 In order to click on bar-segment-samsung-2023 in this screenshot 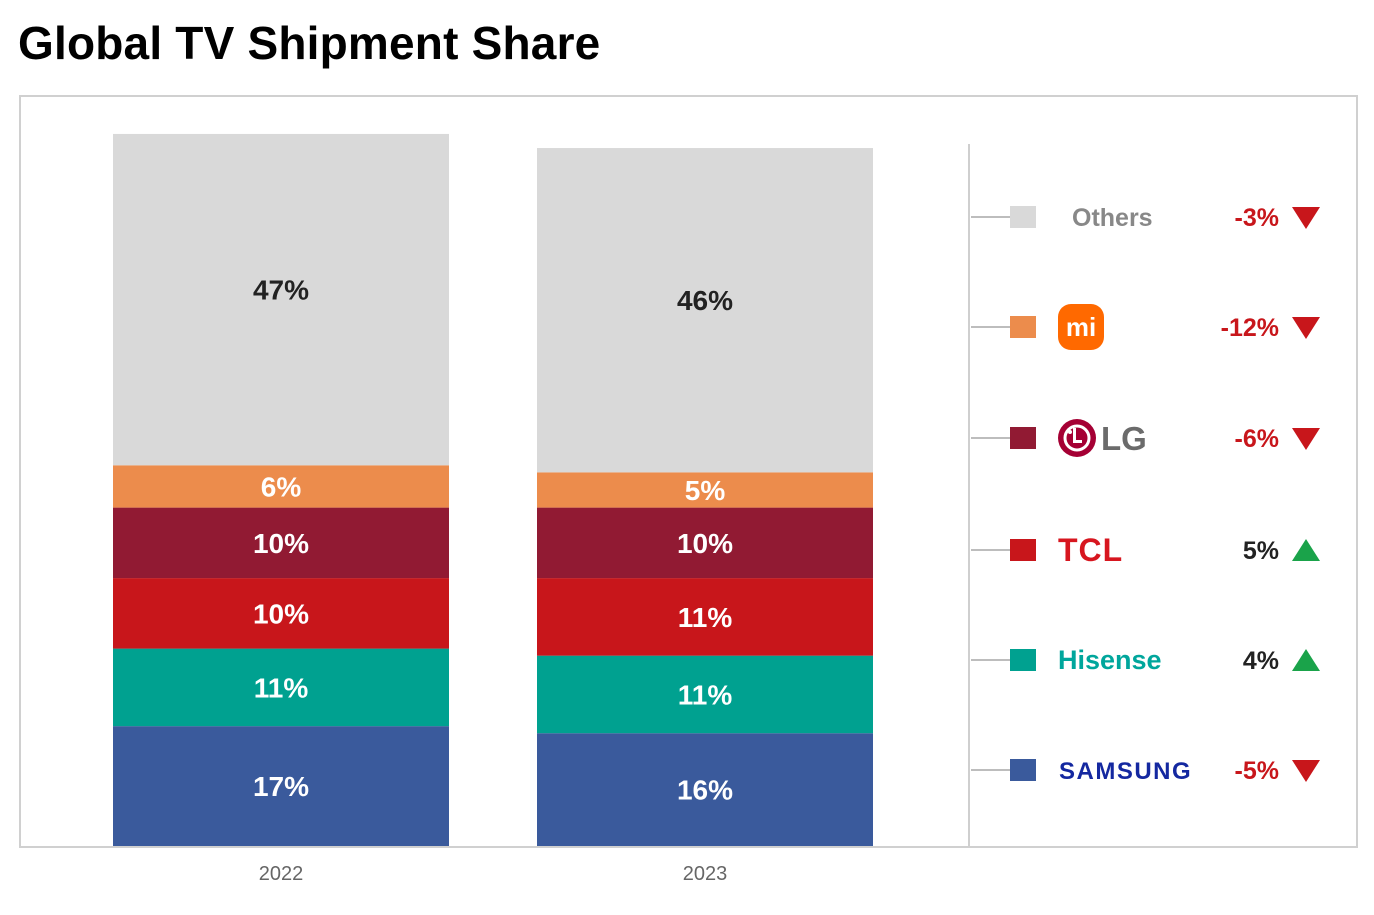, I will do `click(705, 789)`.